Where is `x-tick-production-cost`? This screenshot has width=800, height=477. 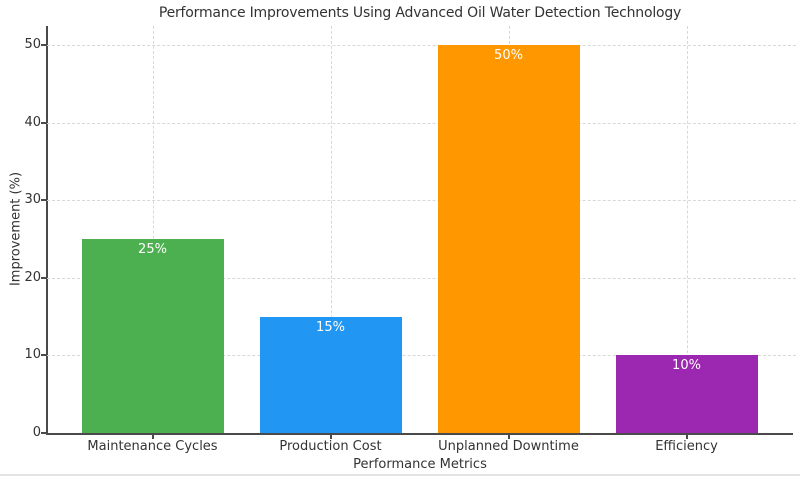
x-tick-production-cost is located at coordinates (330, 437).